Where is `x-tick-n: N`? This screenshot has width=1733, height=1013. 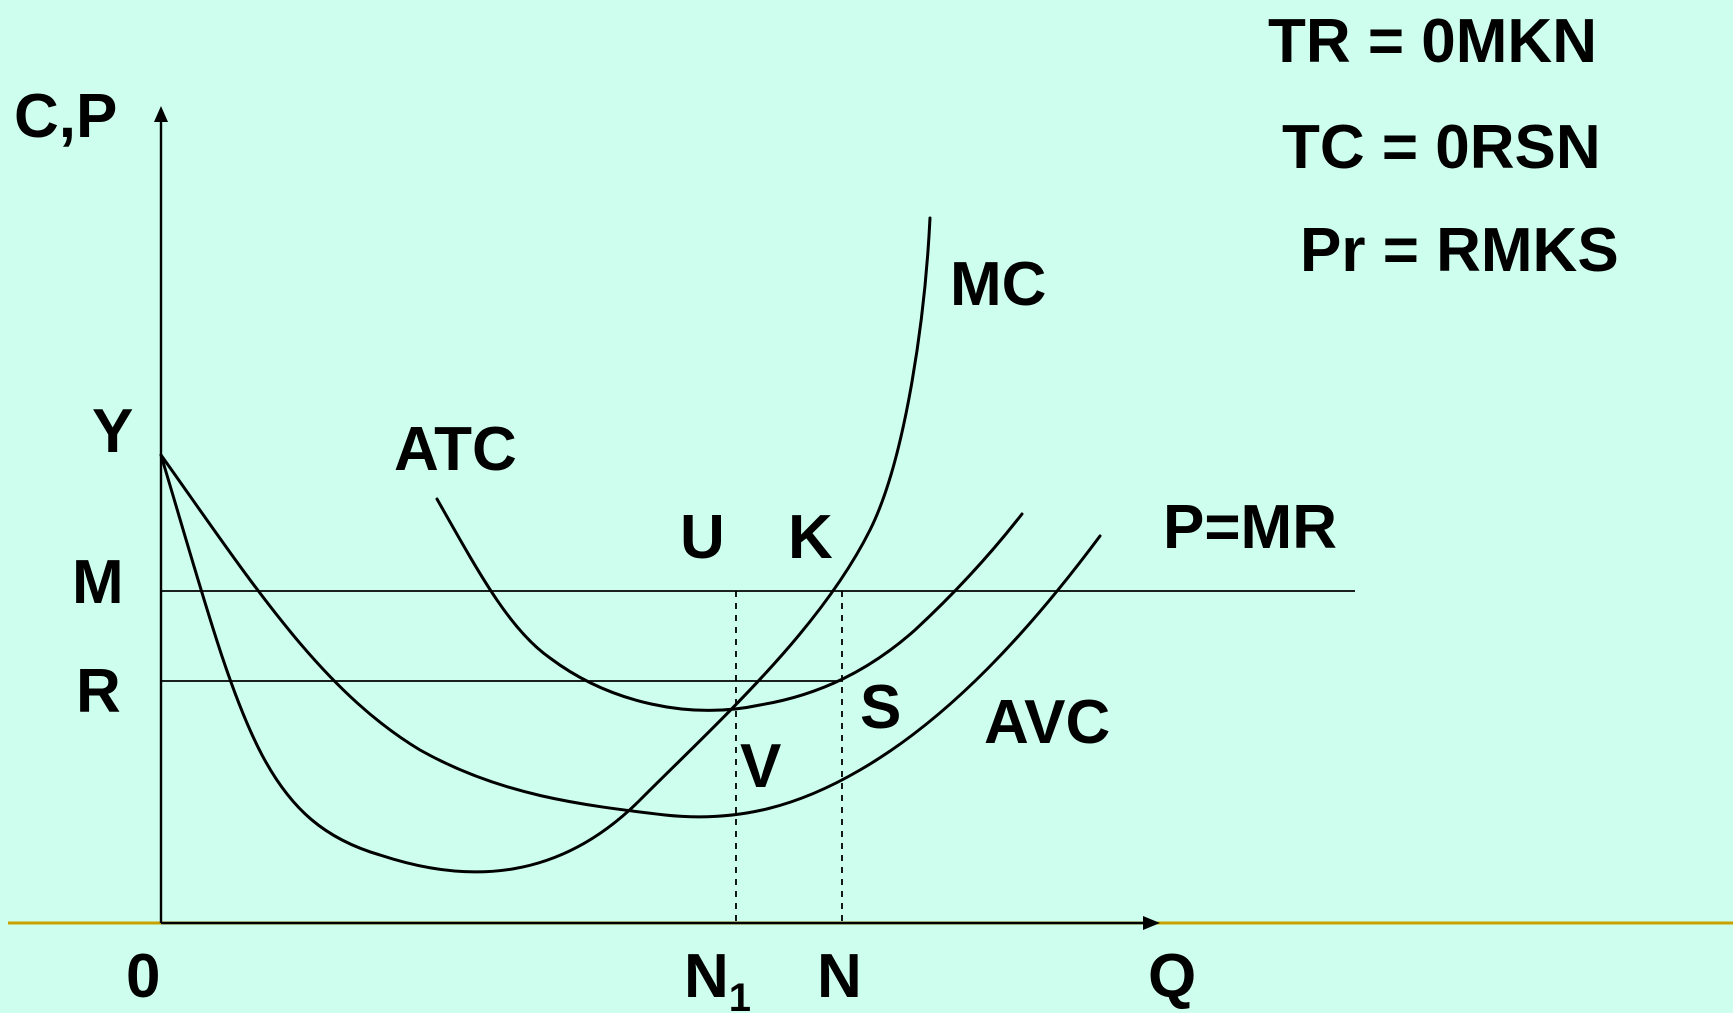 x-tick-n: N is located at coordinates (839, 976).